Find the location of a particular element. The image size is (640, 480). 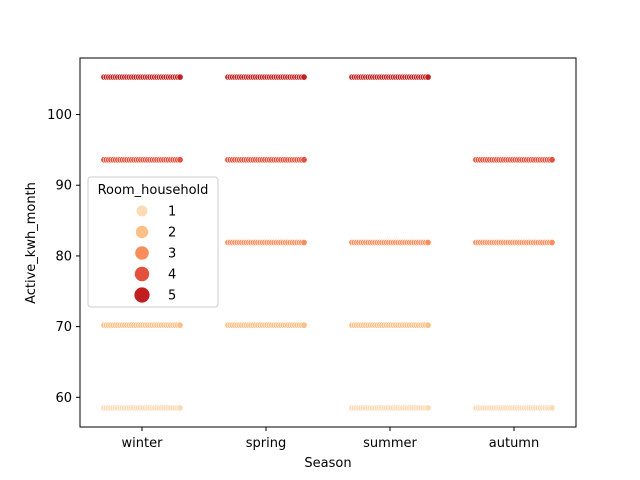

data-point-room-5-winter is located at coordinates (180, 77).